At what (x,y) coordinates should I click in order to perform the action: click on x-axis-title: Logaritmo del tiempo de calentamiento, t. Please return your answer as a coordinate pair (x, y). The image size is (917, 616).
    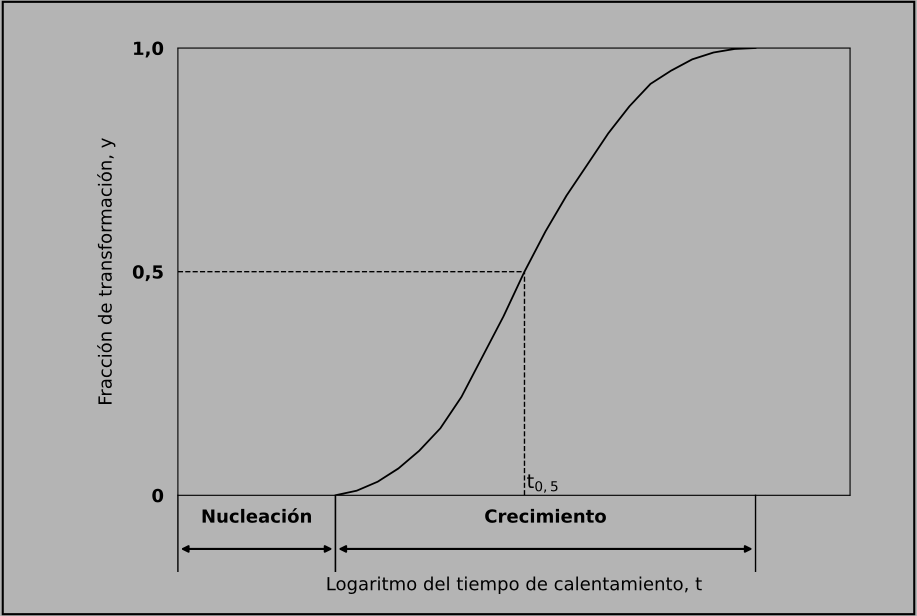
    Looking at the image, I should click on (515, 585).